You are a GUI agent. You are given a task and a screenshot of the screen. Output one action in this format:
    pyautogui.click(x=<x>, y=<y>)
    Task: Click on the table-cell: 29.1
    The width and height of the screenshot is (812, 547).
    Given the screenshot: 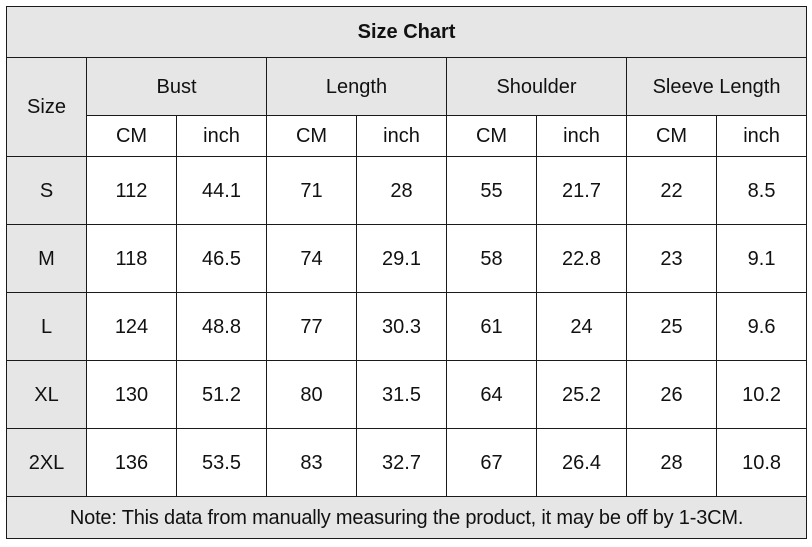 What is the action you would take?
    pyautogui.click(x=401, y=258)
    